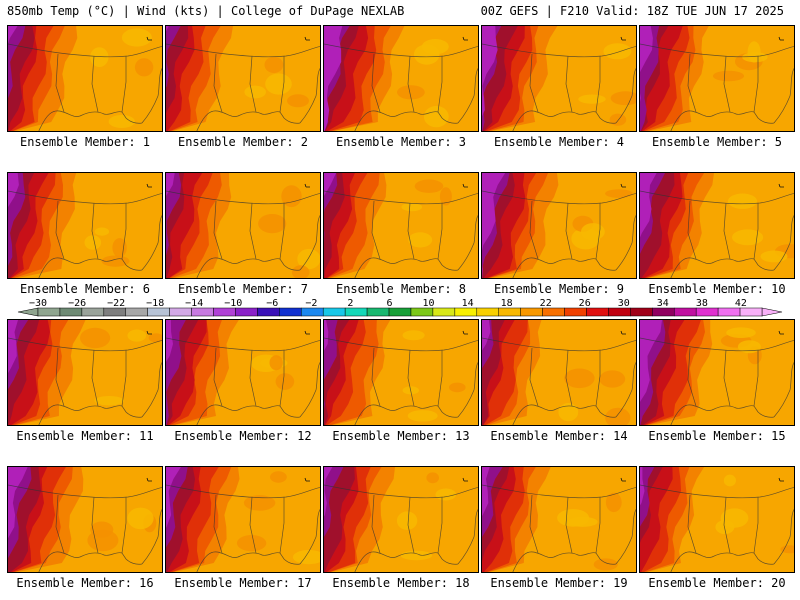 This screenshot has width=800, height=600. What do you see at coordinates (401, 142) in the screenshot?
I see `panel-caption-3: Ensemble Member: 3` at bounding box center [401, 142].